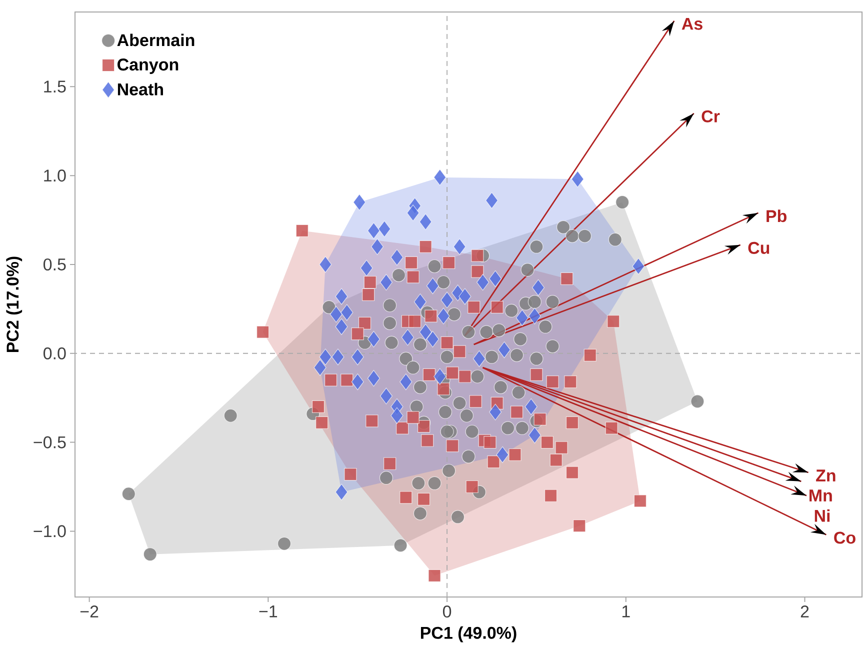 The width and height of the screenshot is (863, 666). What do you see at coordinates (711, 116) in the screenshot?
I see `series-label: Cr` at bounding box center [711, 116].